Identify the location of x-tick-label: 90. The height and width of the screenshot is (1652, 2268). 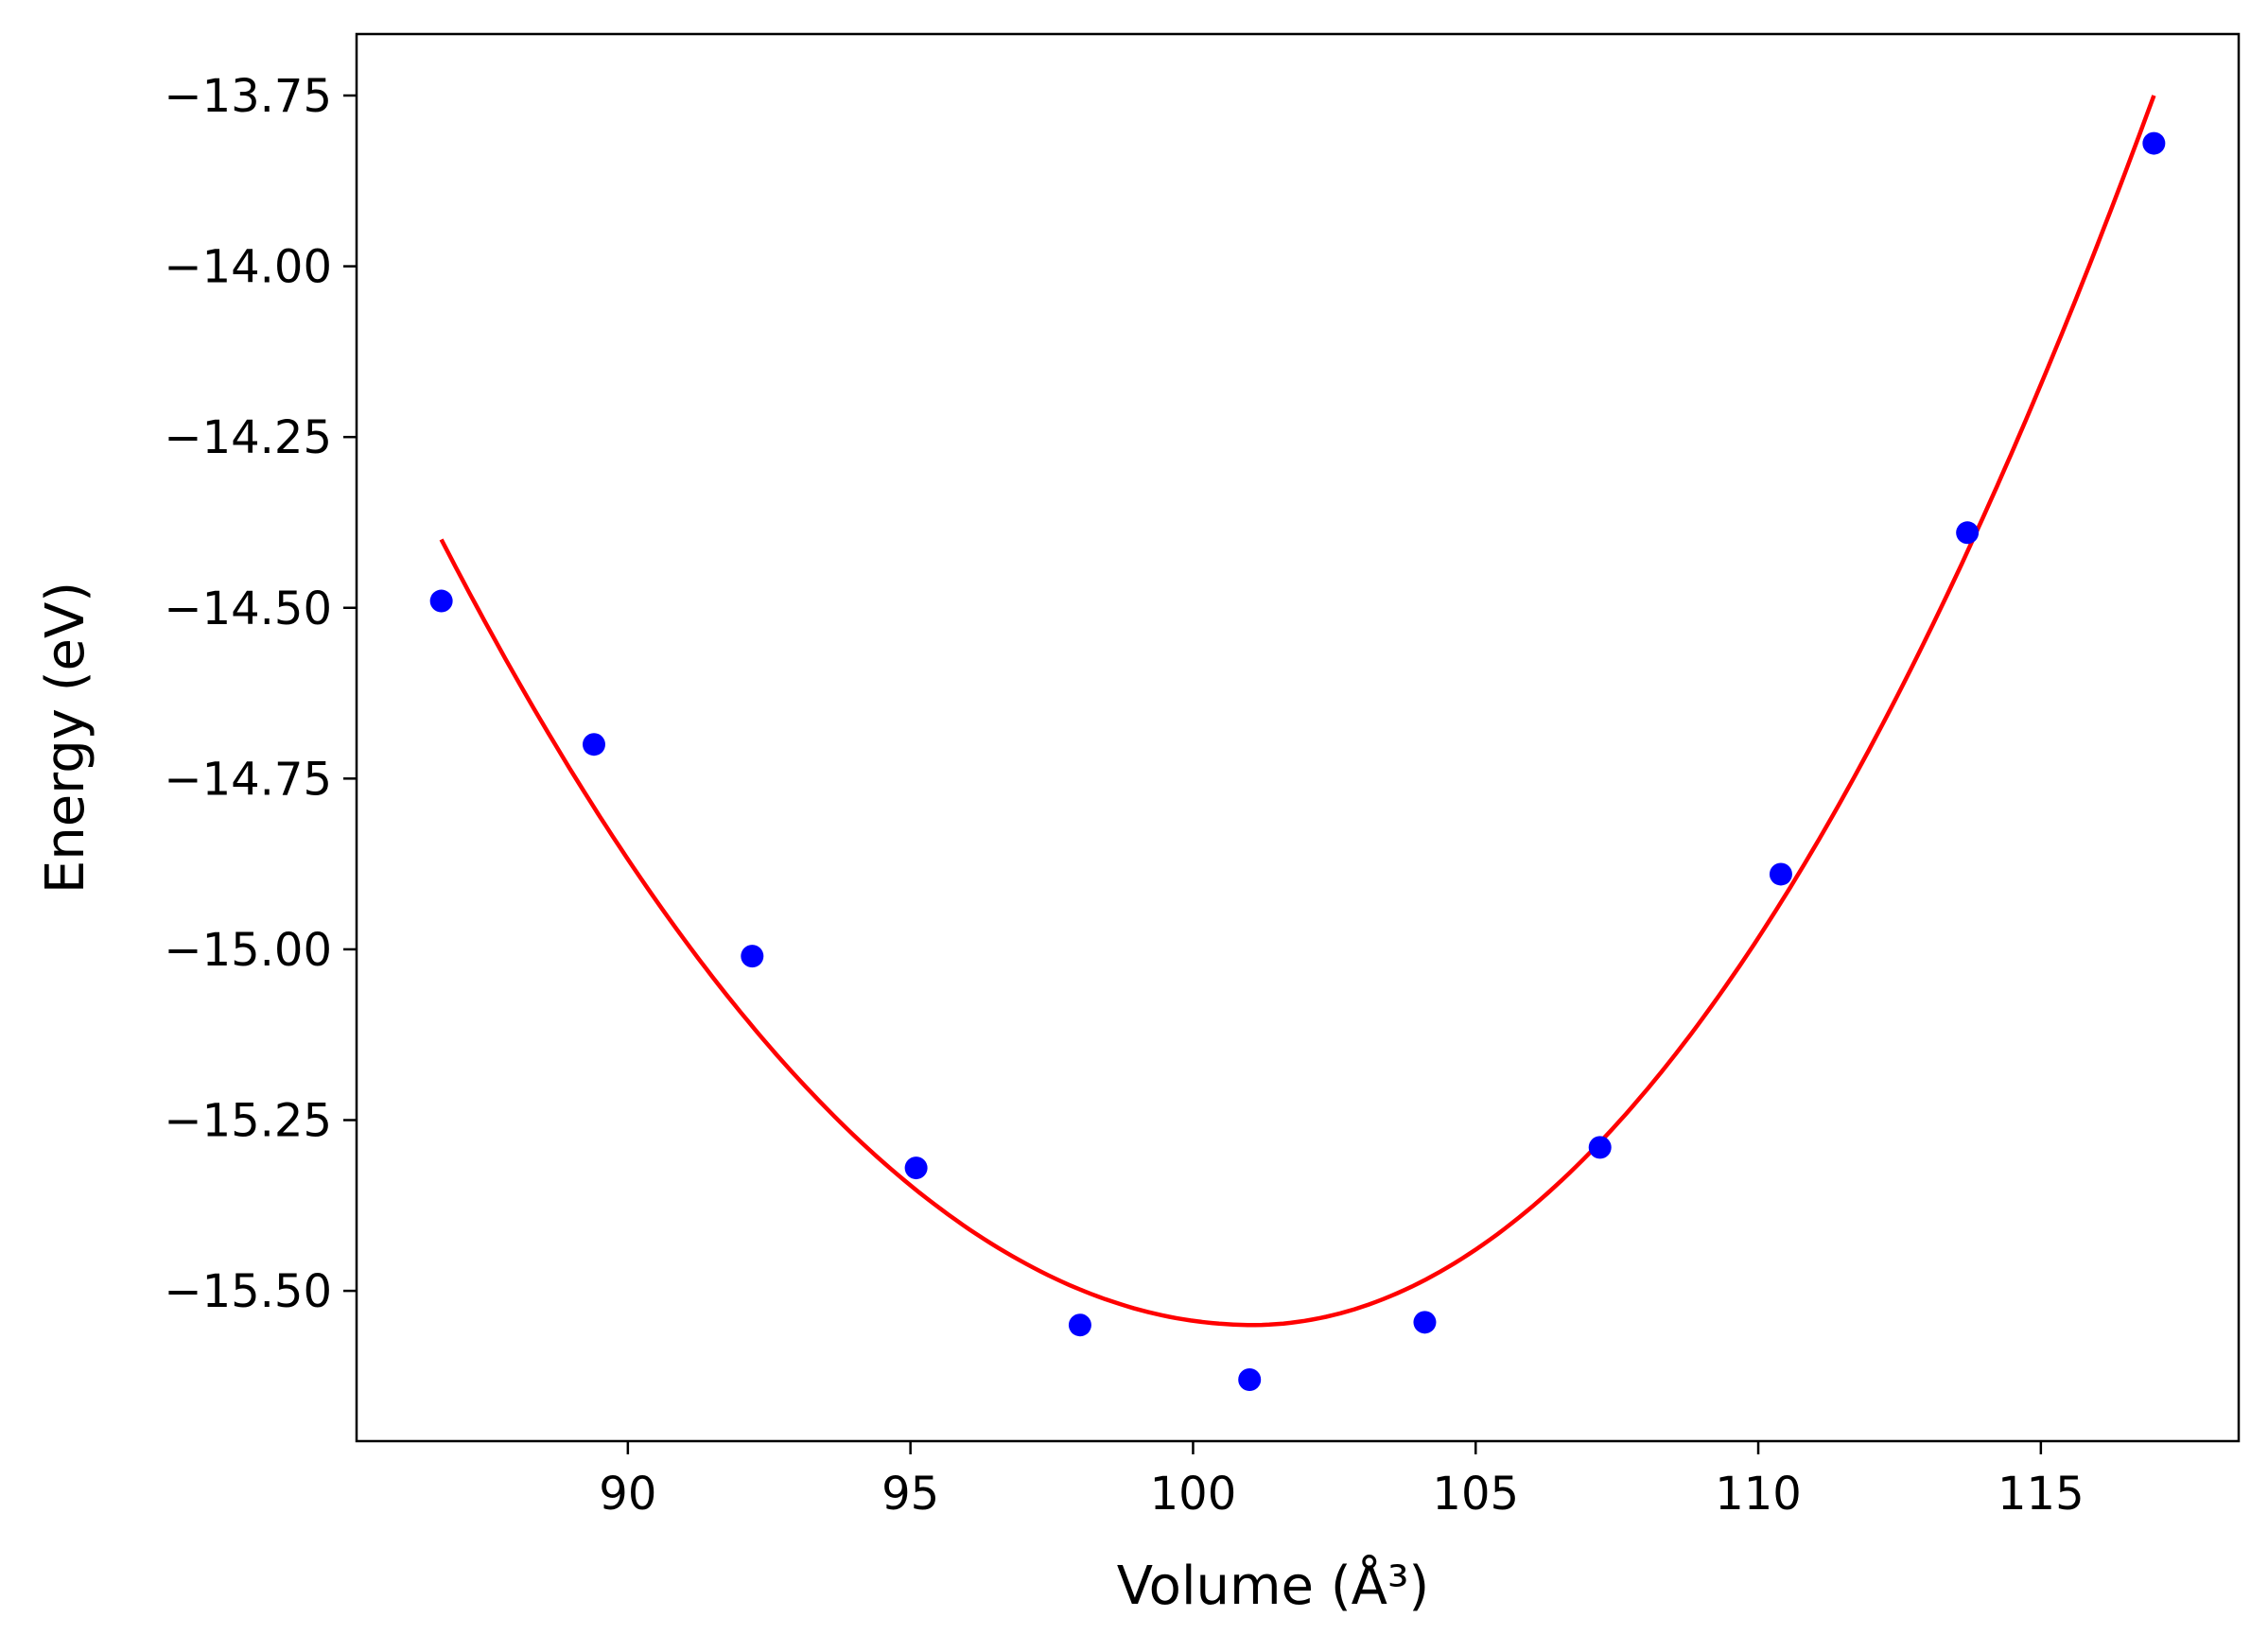
(627, 1494).